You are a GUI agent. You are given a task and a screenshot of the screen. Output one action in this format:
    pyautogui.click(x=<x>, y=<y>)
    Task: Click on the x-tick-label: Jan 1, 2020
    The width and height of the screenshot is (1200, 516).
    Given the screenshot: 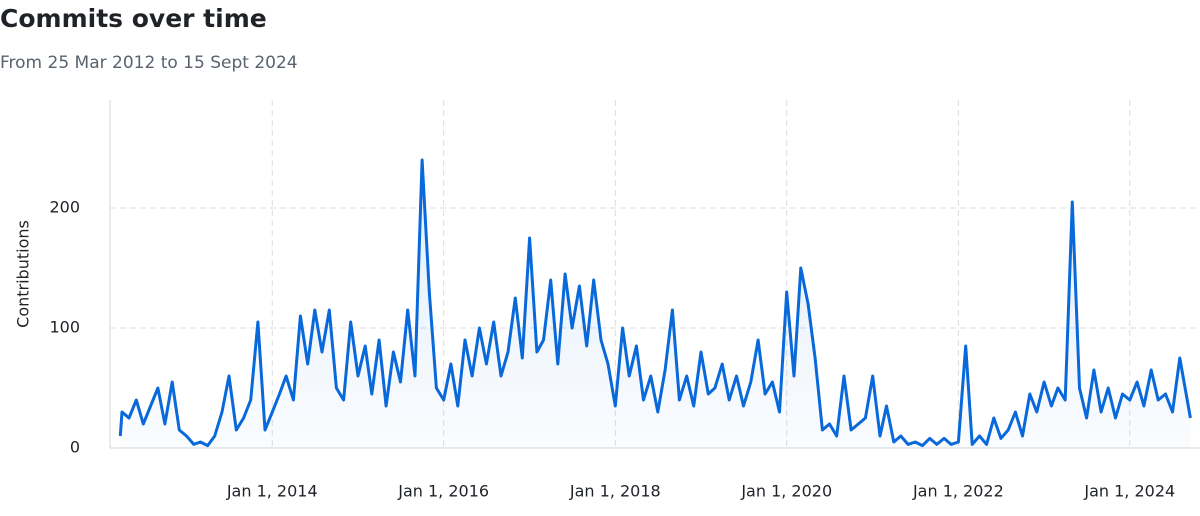 What is the action you would take?
    pyautogui.click(x=786, y=491)
    